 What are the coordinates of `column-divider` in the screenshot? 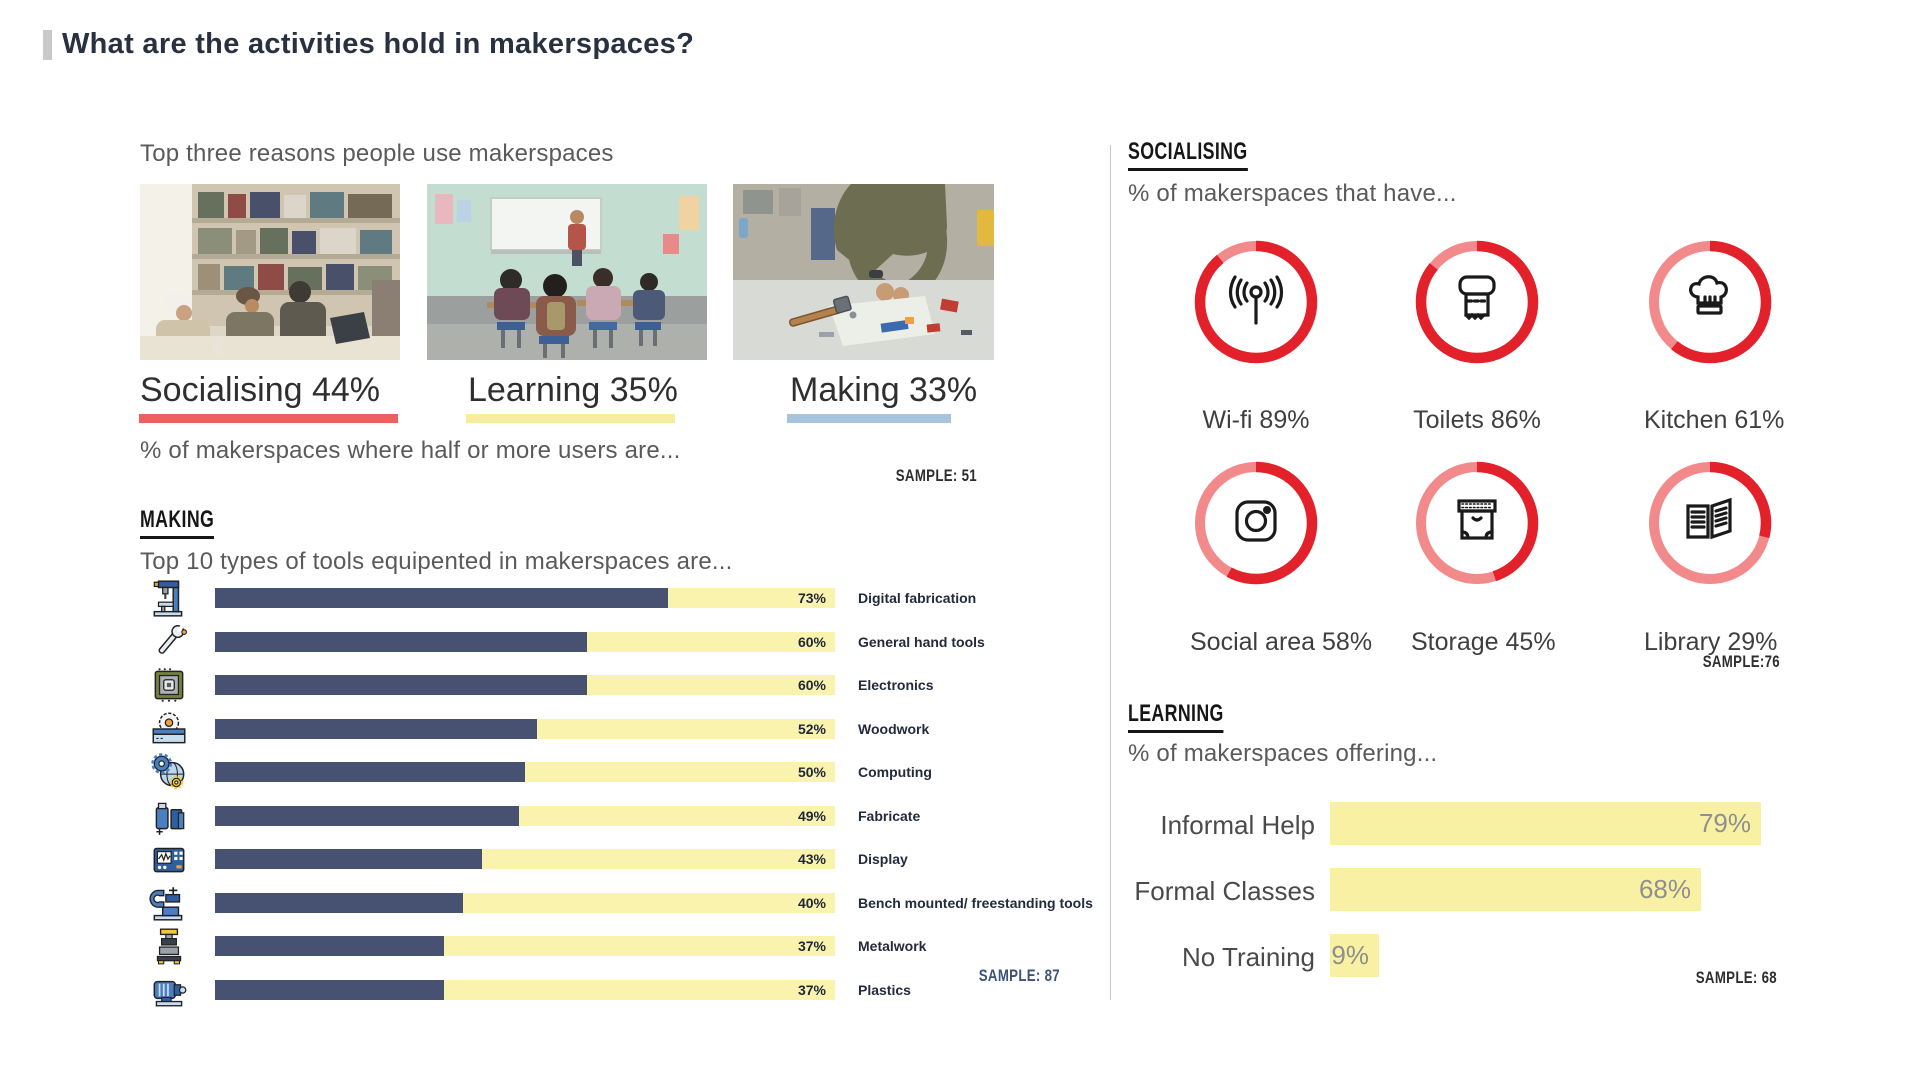 It's located at (1110, 572).